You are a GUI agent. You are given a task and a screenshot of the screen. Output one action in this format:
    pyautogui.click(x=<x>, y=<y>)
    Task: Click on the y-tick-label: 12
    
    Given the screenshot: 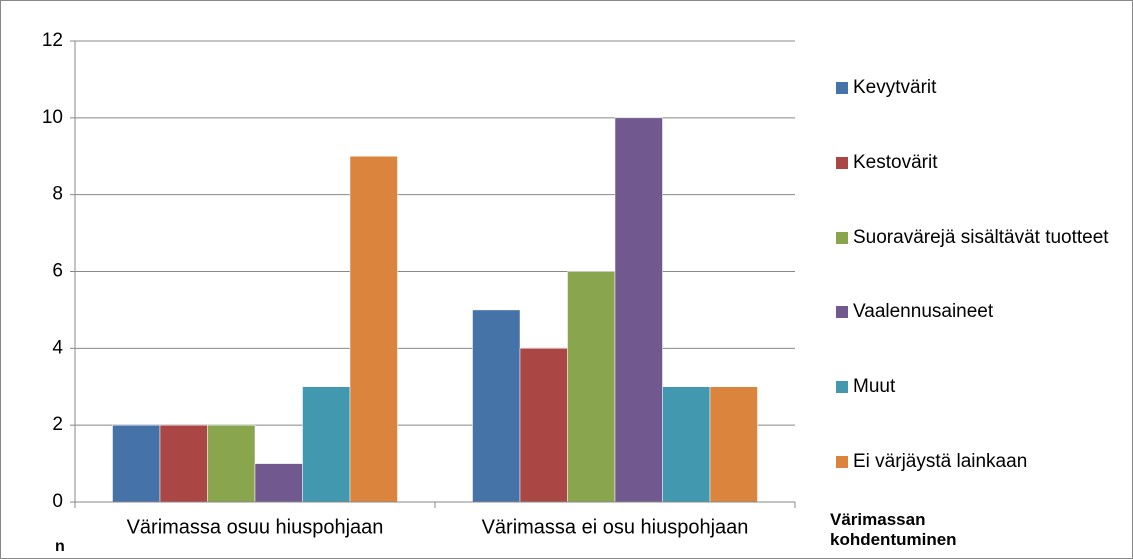 What is the action you would take?
    pyautogui.click(x=52, y=40)
    